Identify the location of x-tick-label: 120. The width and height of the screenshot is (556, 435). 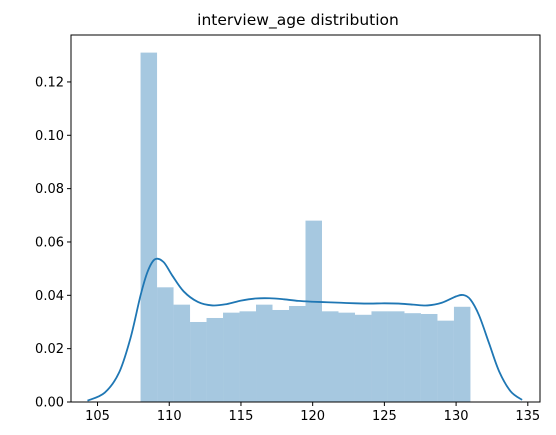
(312, 416).